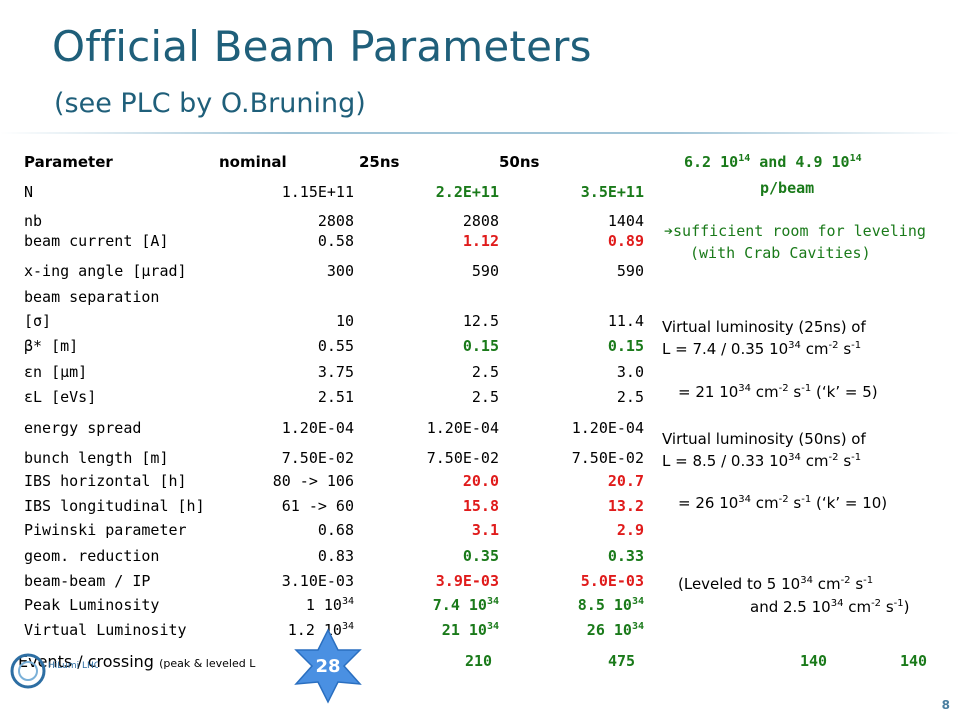 Image resolution: width=960 pixels, height=720 pixels. What do you see at coordinates (470, 630) in the screenshot?
I see `cell-25ns: 21 1034` at bounding box center [470, 630].